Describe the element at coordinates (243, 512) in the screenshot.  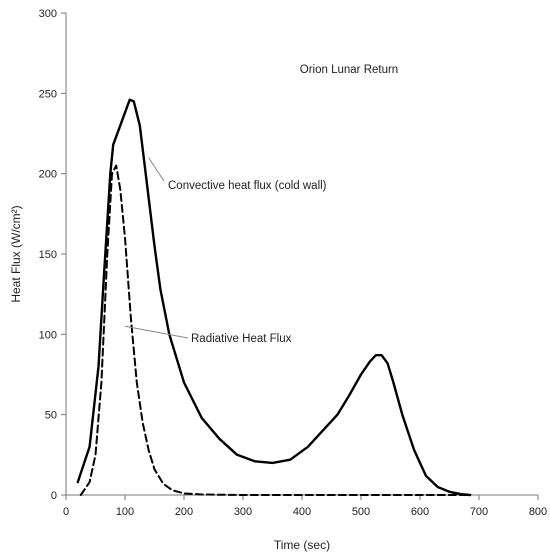
I see `x-tick-label: 300` at that location.